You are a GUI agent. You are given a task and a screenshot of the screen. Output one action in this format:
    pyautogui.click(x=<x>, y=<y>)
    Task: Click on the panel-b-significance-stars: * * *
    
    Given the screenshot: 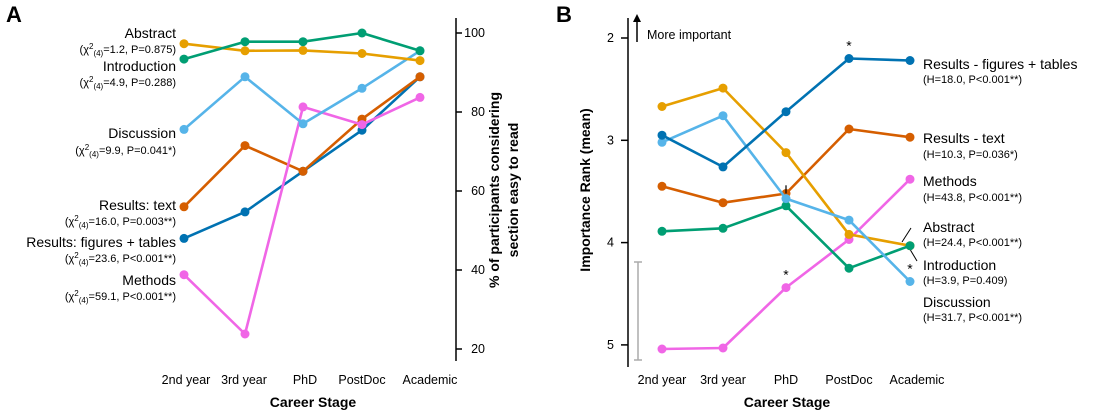 What is the action you would take?
    pyautogui.click(x=848, y=160)
    